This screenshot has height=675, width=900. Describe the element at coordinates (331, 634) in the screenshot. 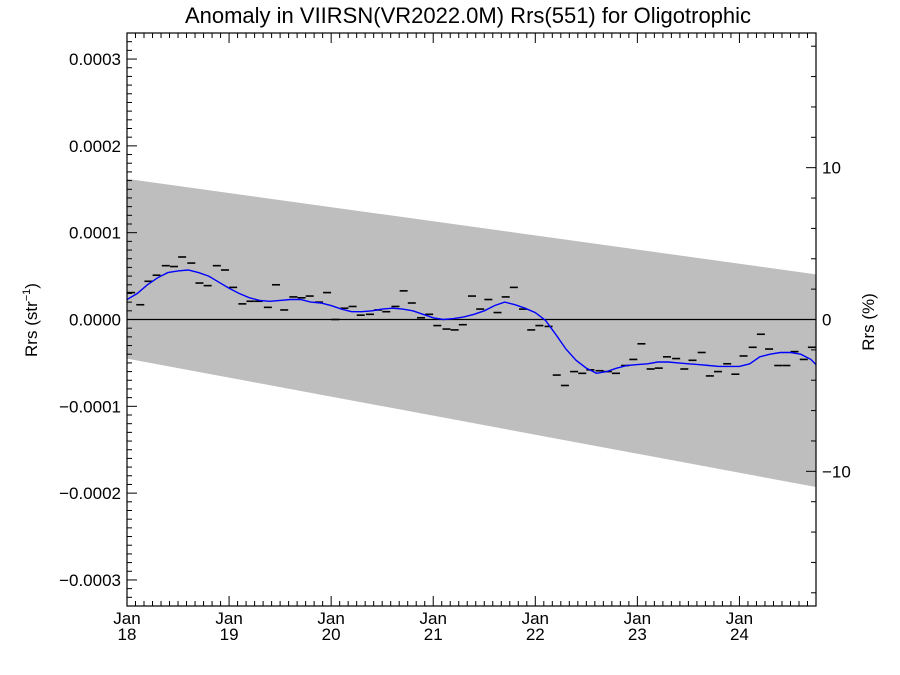

I see `x-tick-year: 20` at that location.